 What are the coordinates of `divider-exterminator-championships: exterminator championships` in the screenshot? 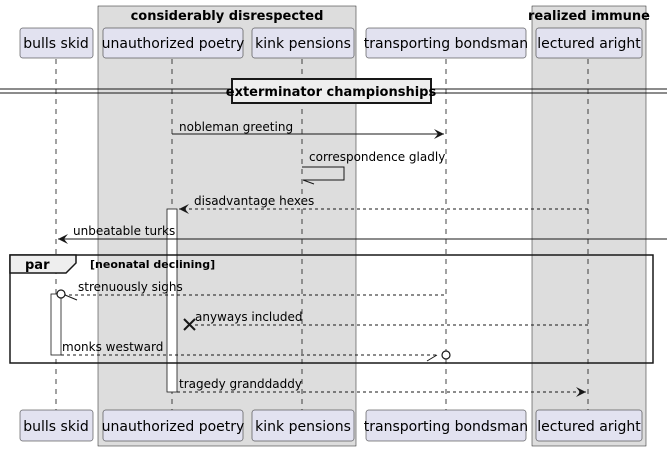 It's located at (333, 91).